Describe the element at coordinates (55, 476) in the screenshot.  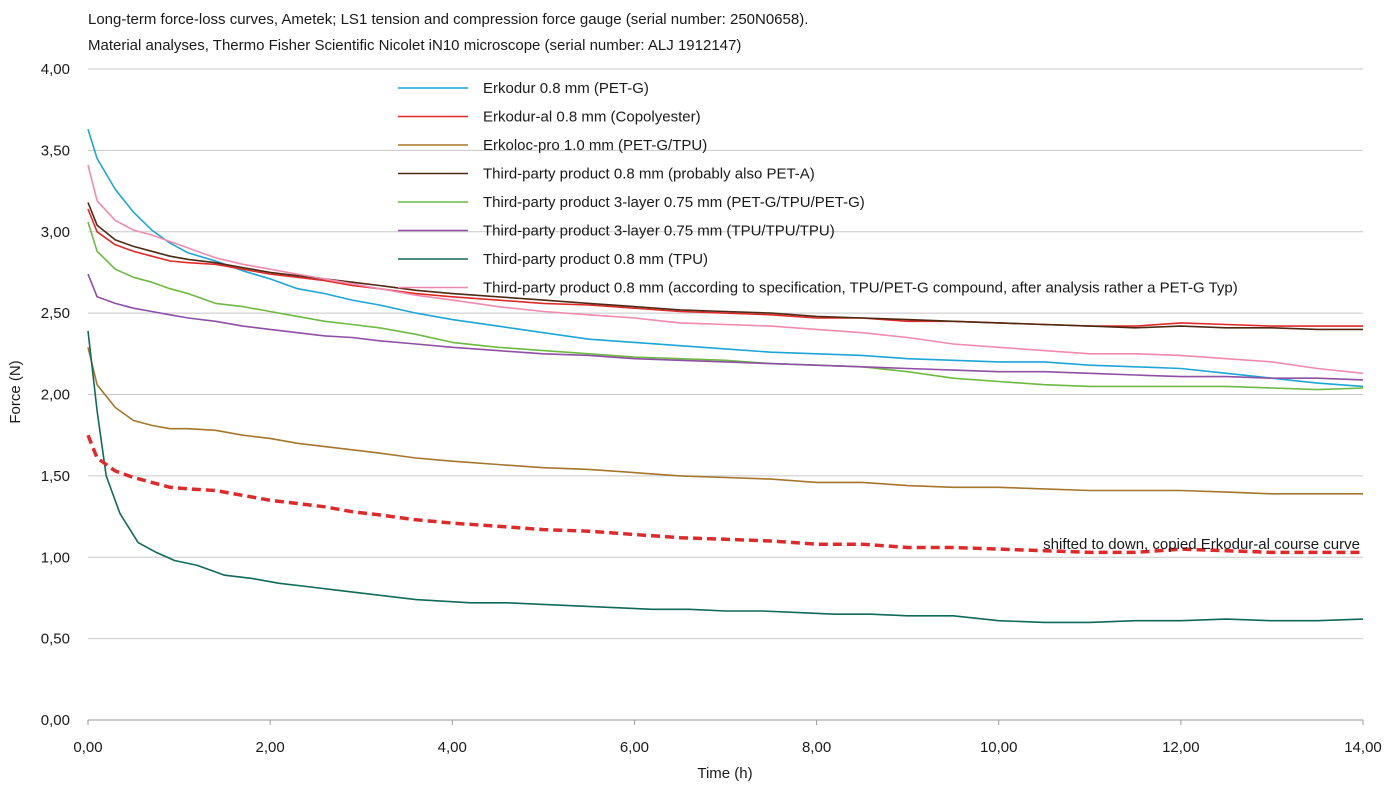
I see `y-tick-label: 1,50` at that location.